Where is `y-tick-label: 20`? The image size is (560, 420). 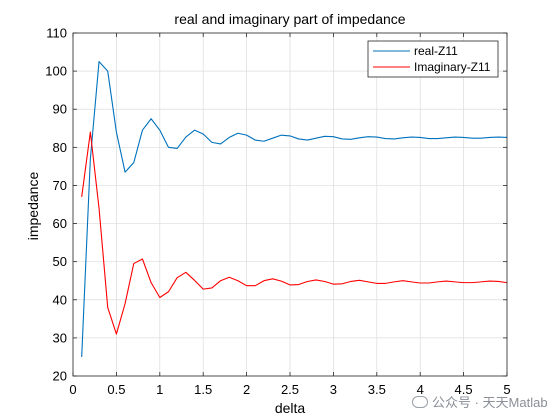
y-tick-label: 20 is located at coordinates (60, 376).